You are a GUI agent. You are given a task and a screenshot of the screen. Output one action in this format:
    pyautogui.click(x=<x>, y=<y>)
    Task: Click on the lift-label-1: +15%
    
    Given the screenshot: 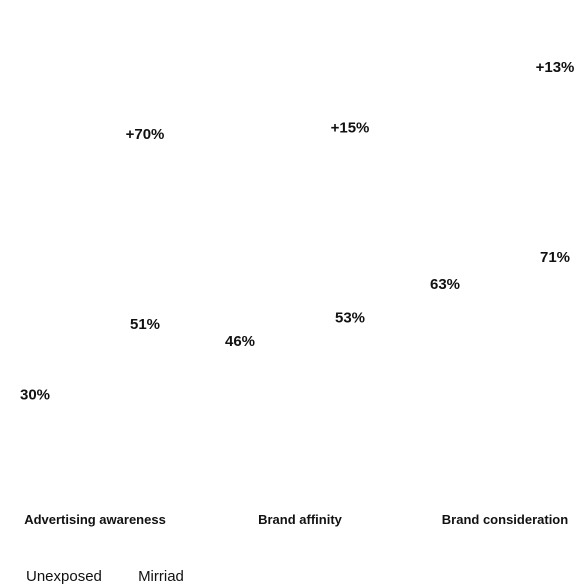 What is the action you would take?
    pyautogui.click(x=350, y=127)
    